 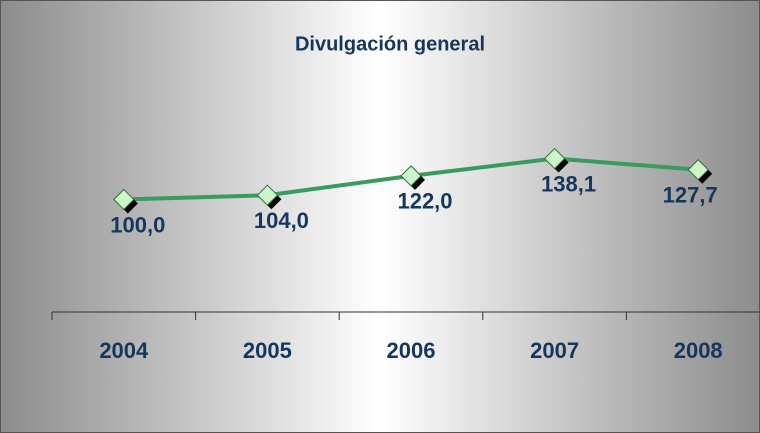 I want to click on x-tick-label: 2004, so click(x=124, y=350).